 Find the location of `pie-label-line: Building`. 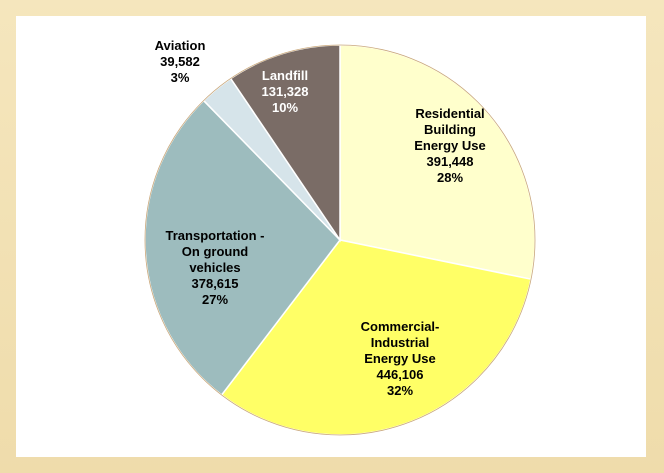

pie-label-line: Building is located at coordinates (450, 129).